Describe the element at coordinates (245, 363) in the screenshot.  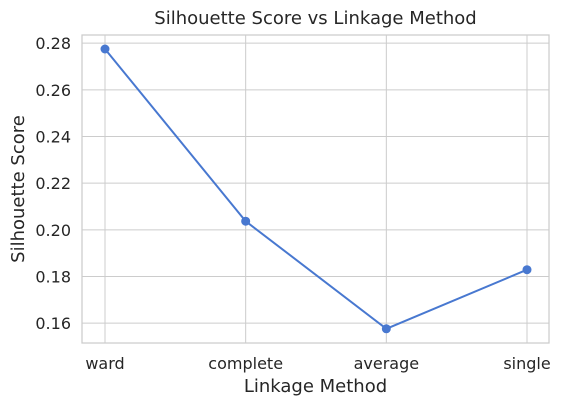
I see `x-tick-label: complete` at that location.